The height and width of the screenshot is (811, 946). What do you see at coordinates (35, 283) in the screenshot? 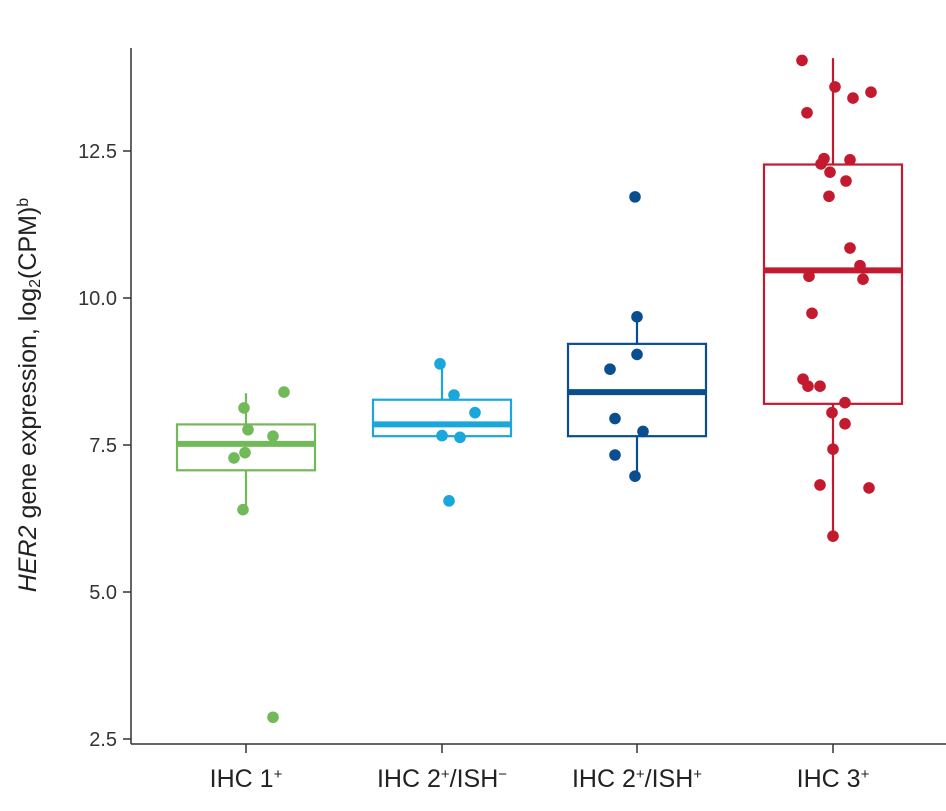
I see `y-axis-label-part: 2` at bounding box center [35, 283].